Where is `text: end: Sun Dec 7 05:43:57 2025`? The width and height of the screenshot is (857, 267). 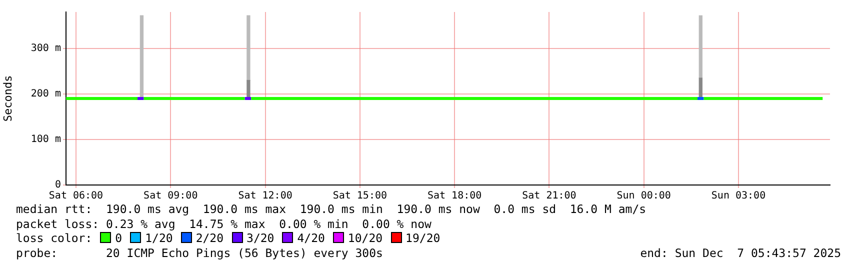 text: end: Sun Dec 7 05:43:57 2025 is located at coordinates (740, 253).